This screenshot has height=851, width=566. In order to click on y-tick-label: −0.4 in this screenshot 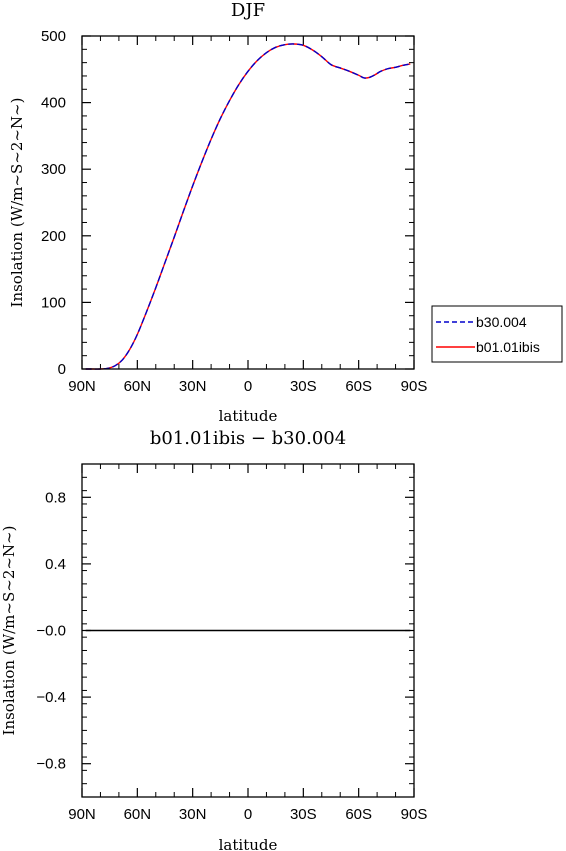, I will do `click(51, 697)`.